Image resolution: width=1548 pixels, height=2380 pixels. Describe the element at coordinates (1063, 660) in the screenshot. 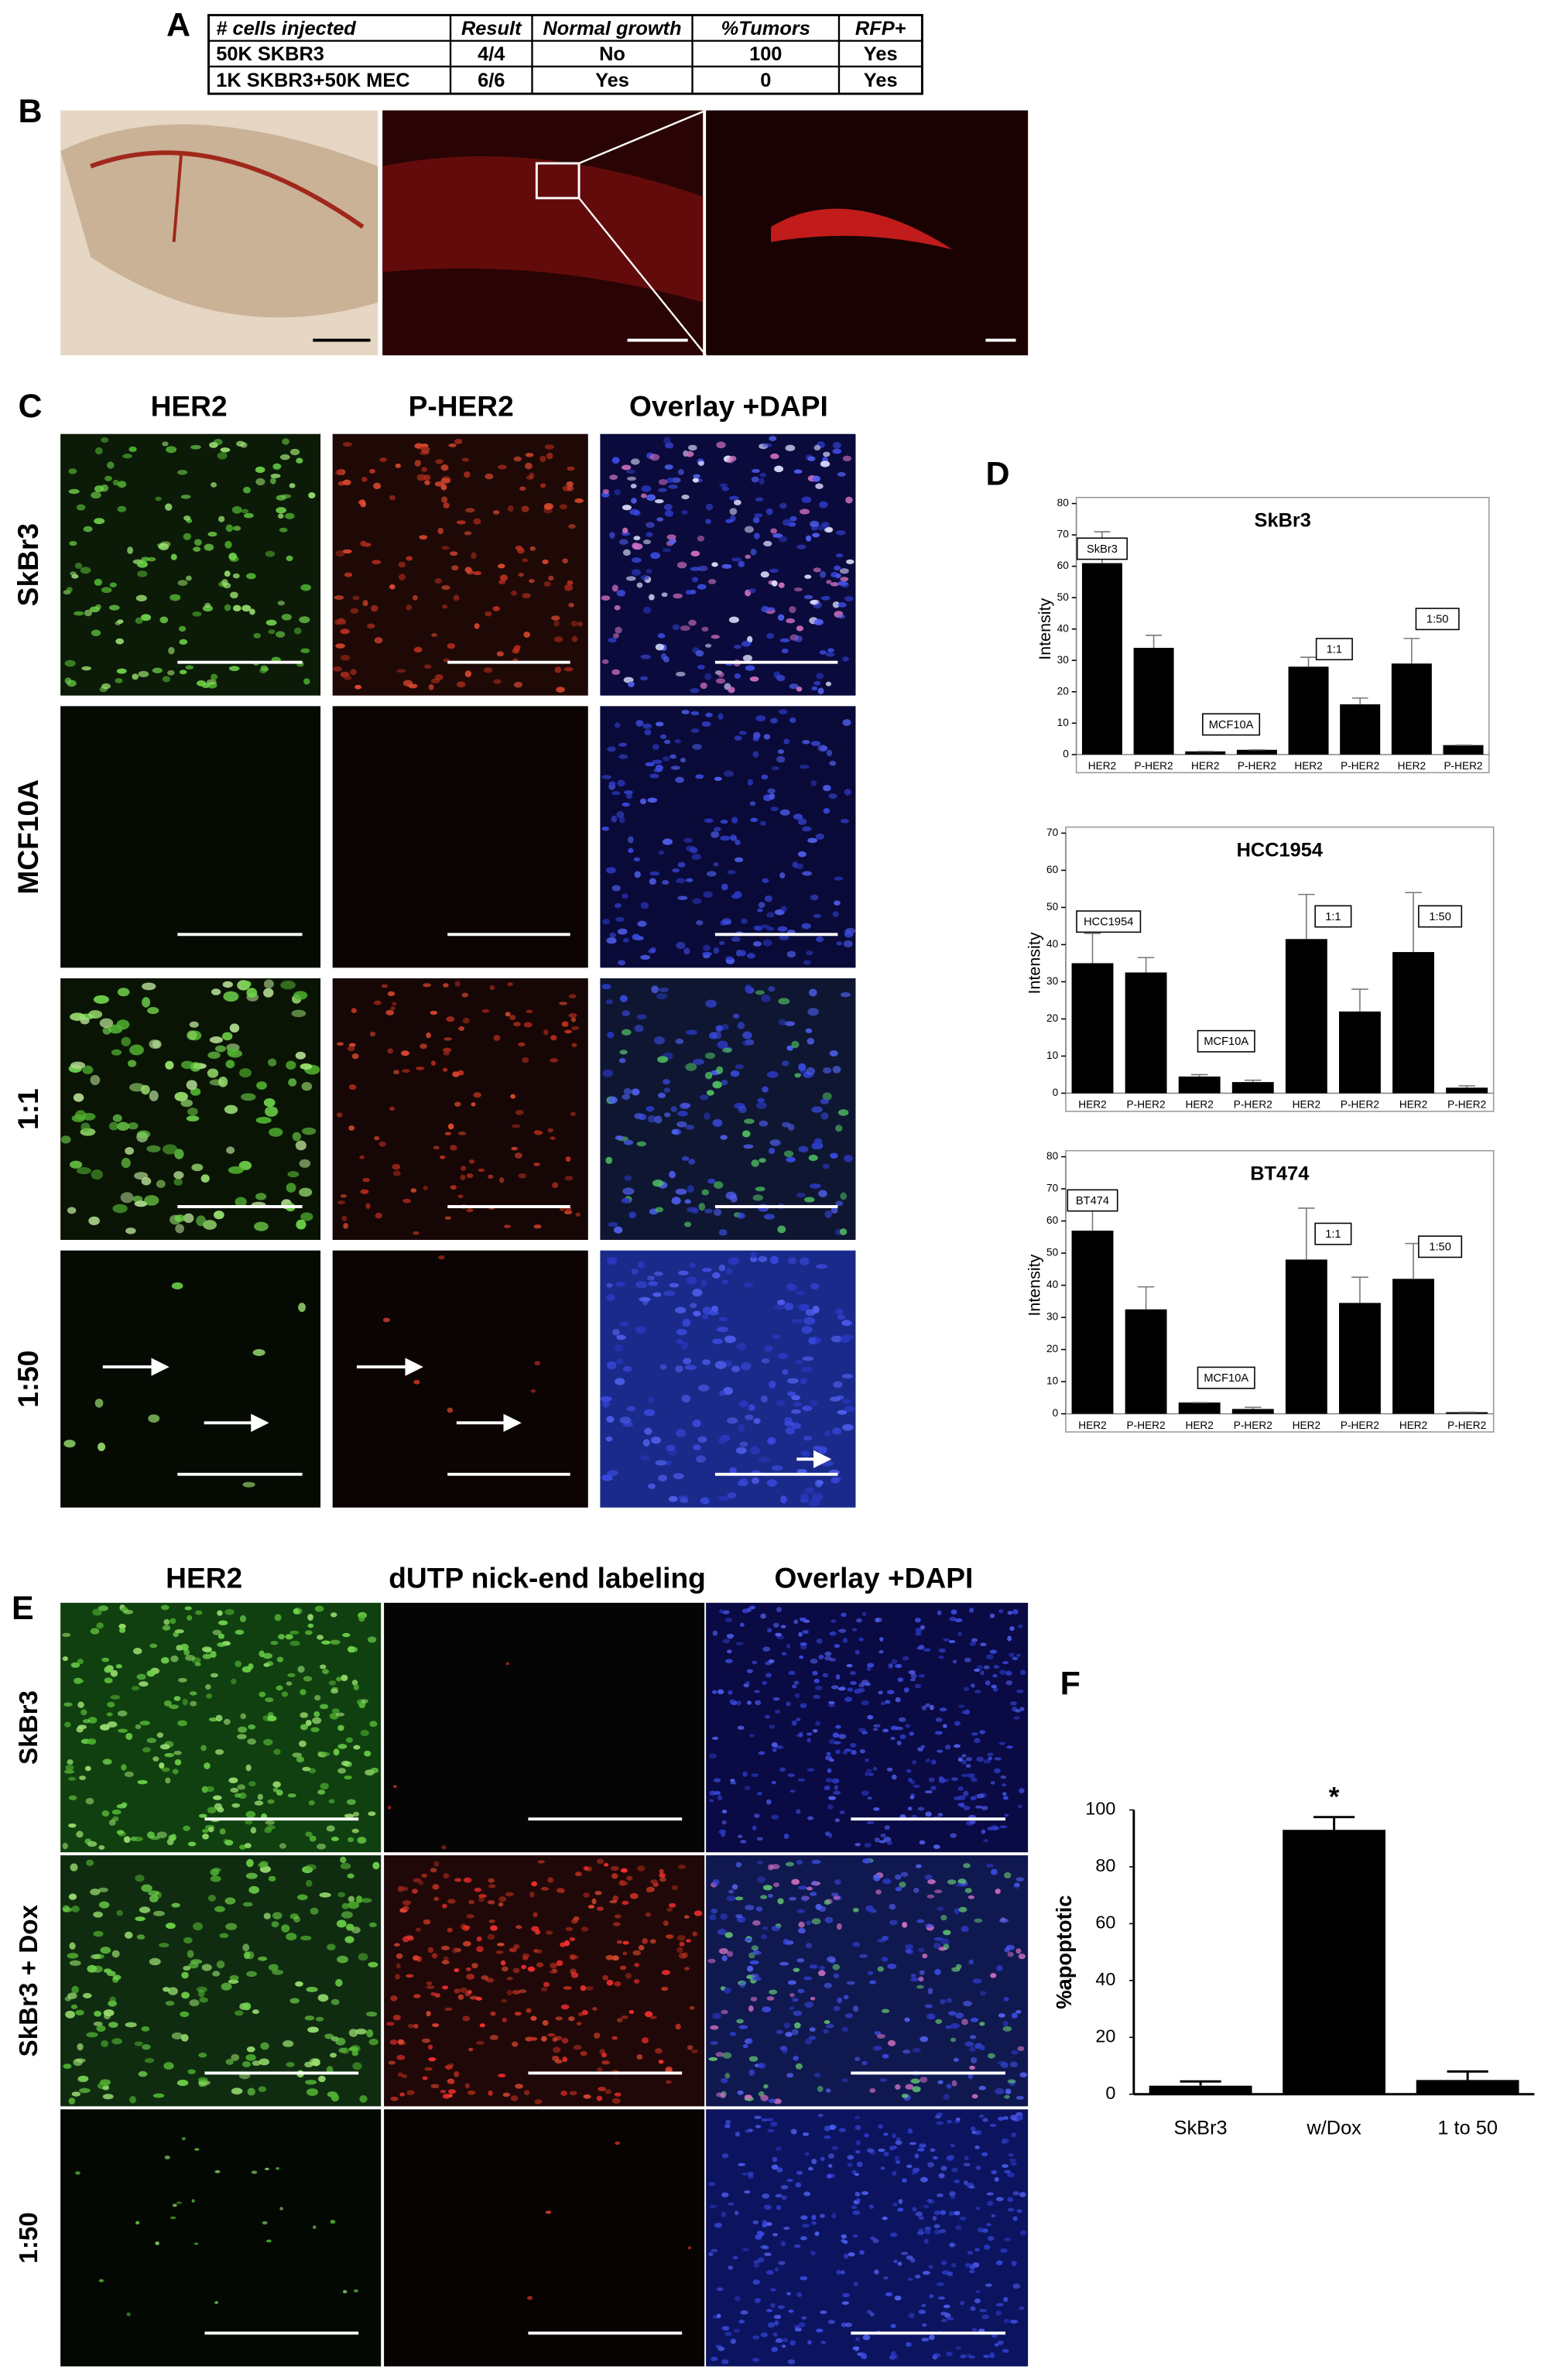

I see `y-tick-label: 30` at that location.